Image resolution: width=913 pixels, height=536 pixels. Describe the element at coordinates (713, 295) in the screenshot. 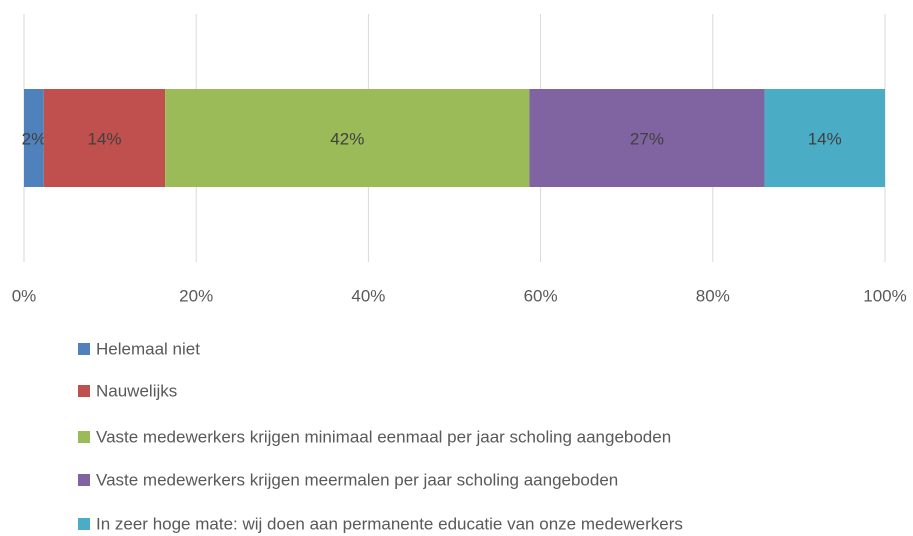

I see `x-tick-label: 80%` at that location.